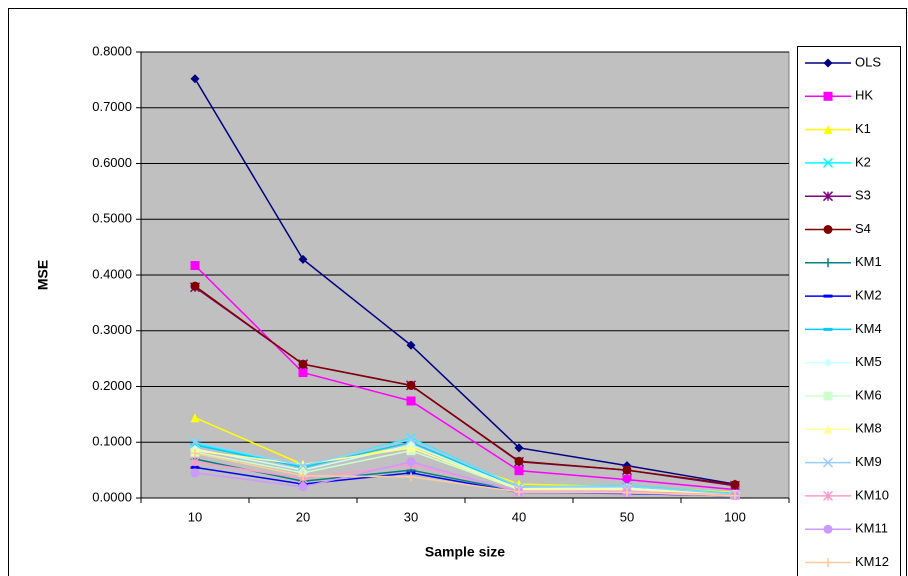  What do you see at coordinates (43, 275) in the screenshot?
I see `y-axis-title: MSE` at bounding box center [43, 275].